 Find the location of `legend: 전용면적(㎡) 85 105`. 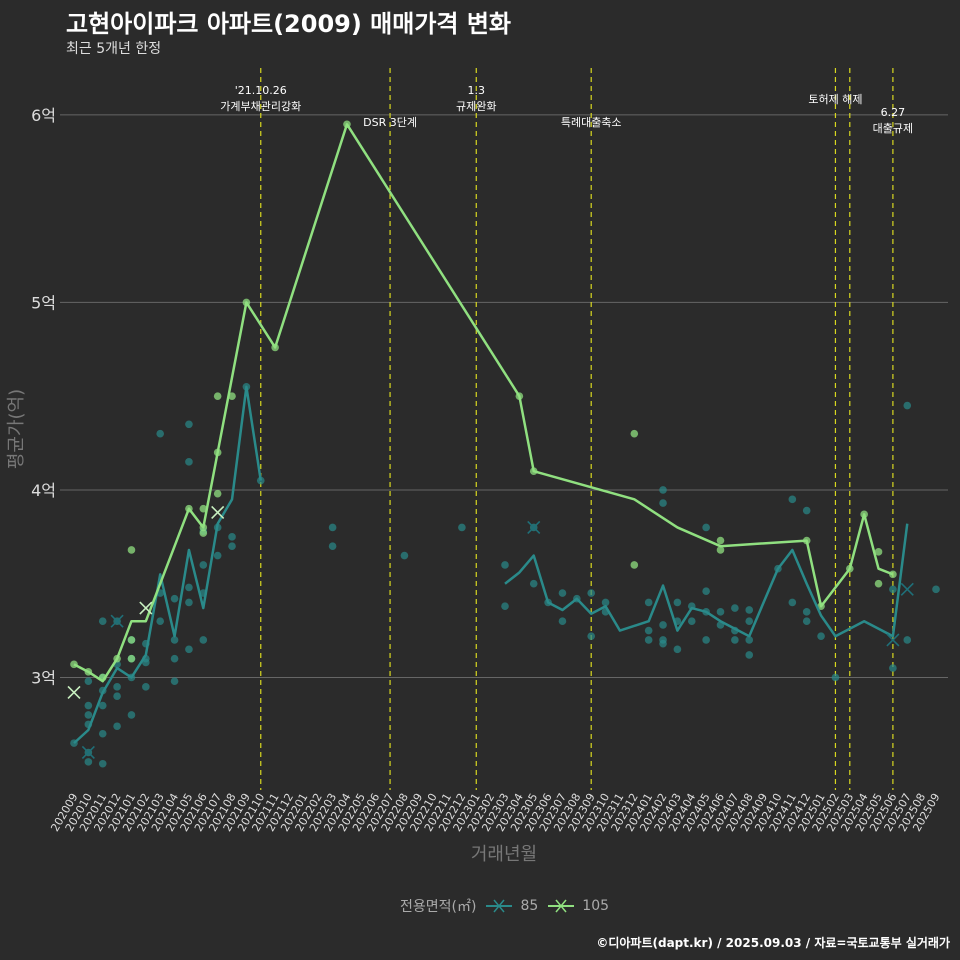

legend: 전용면적(㎡) 85 105 is located at coordinates (504, 906).